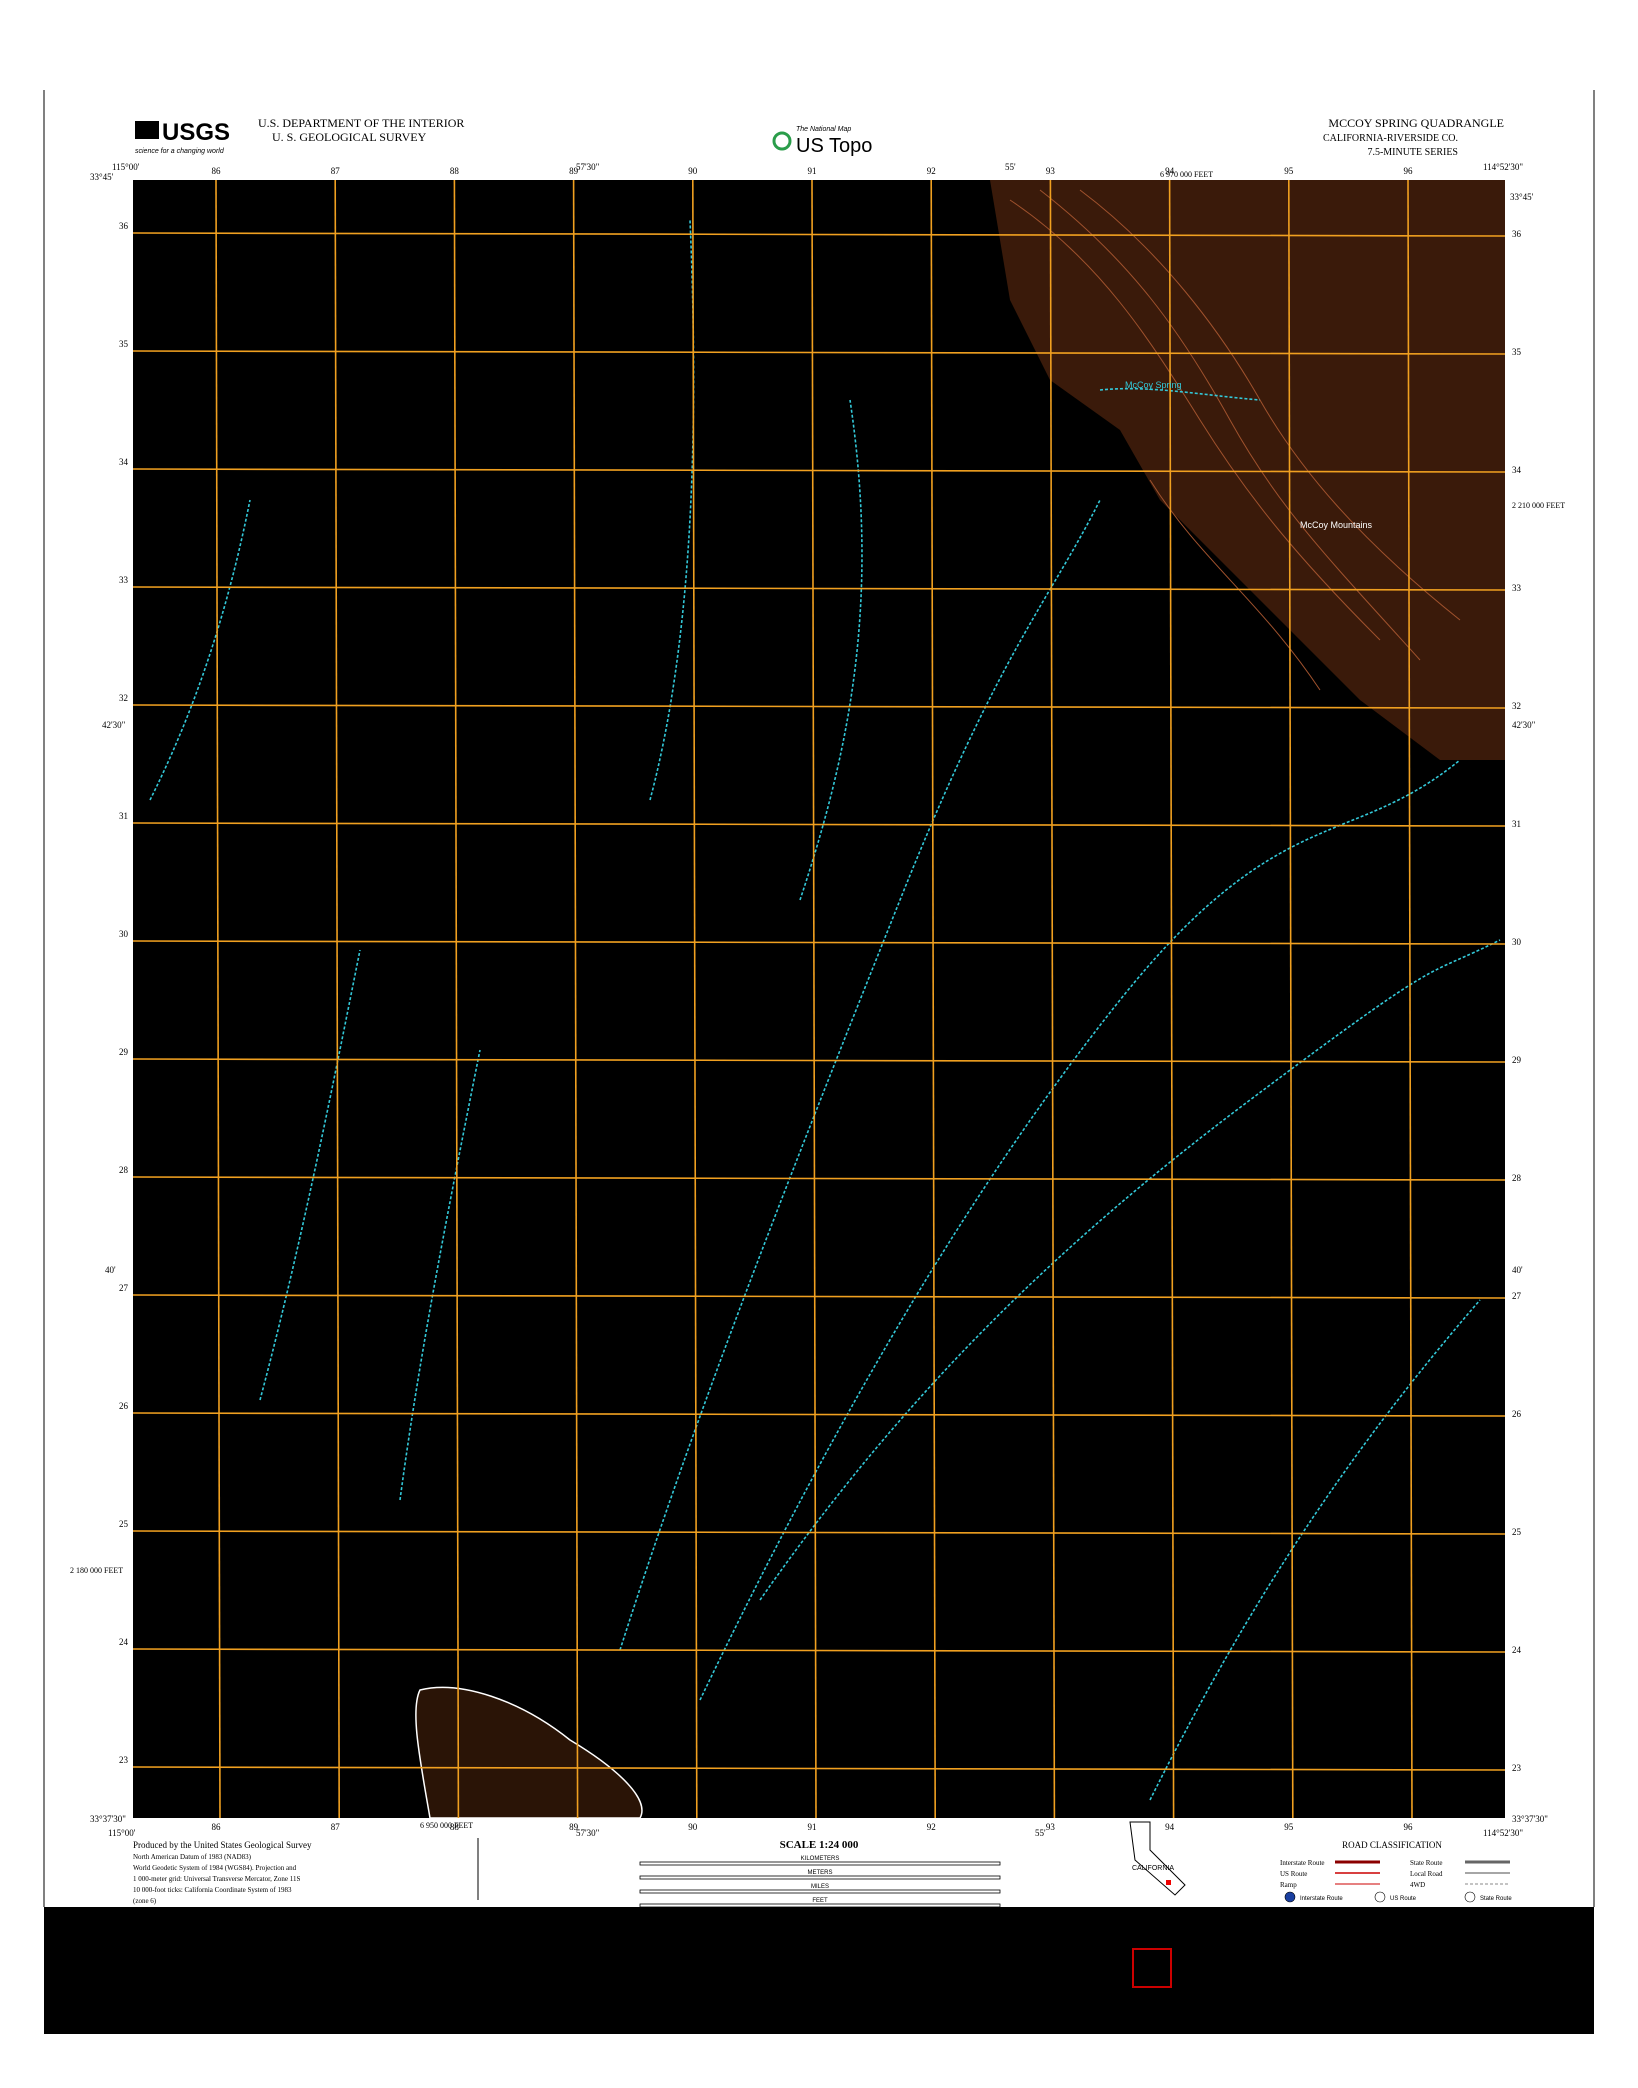  I want to click on northing-label: 27, so click(1517, 1296).